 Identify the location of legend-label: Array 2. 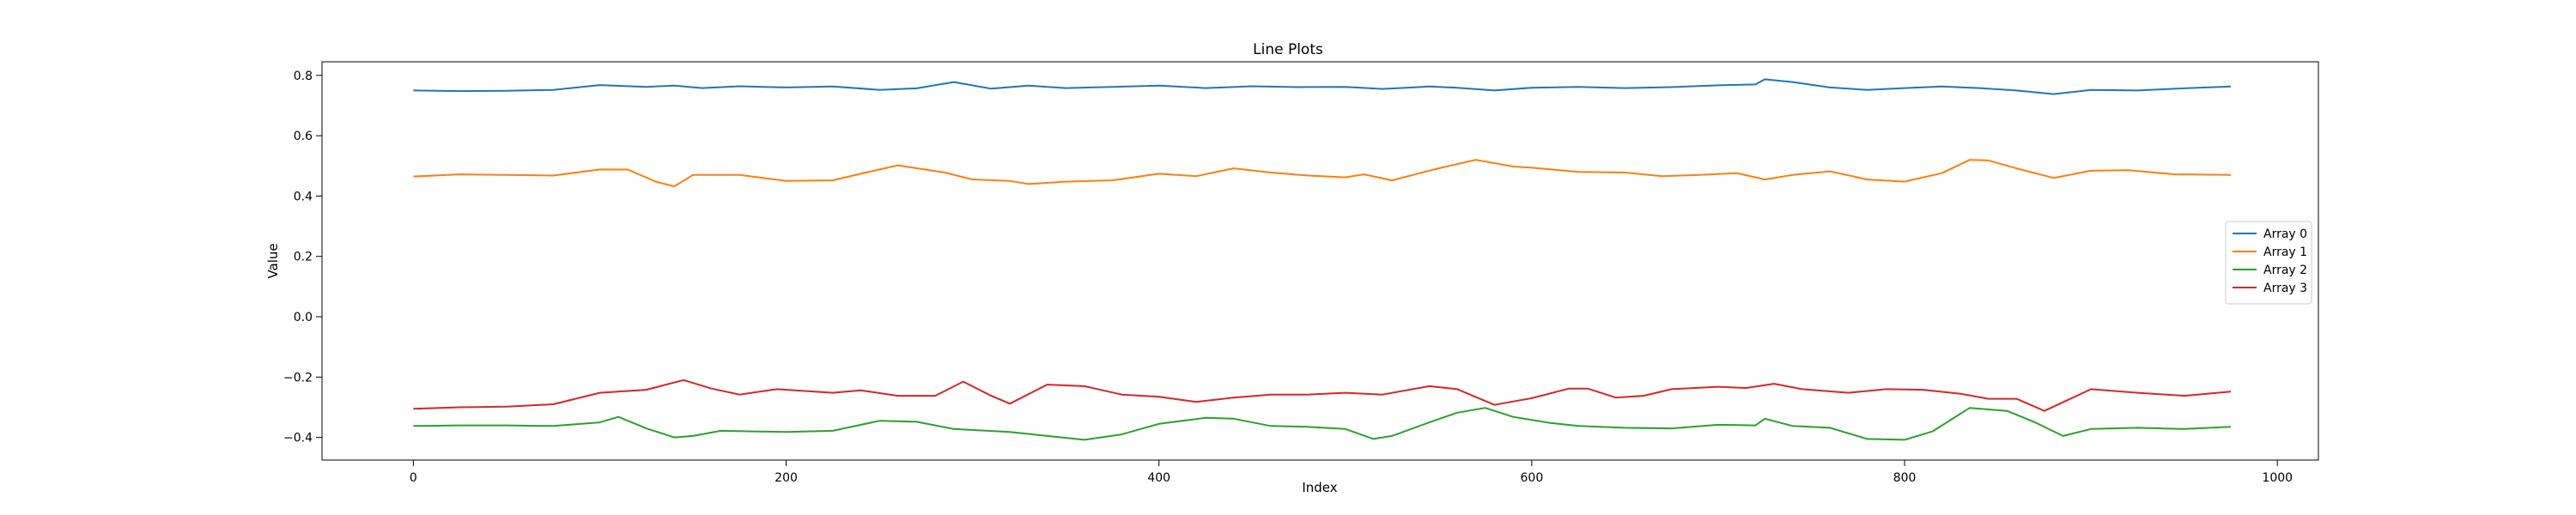
(2285, 270).